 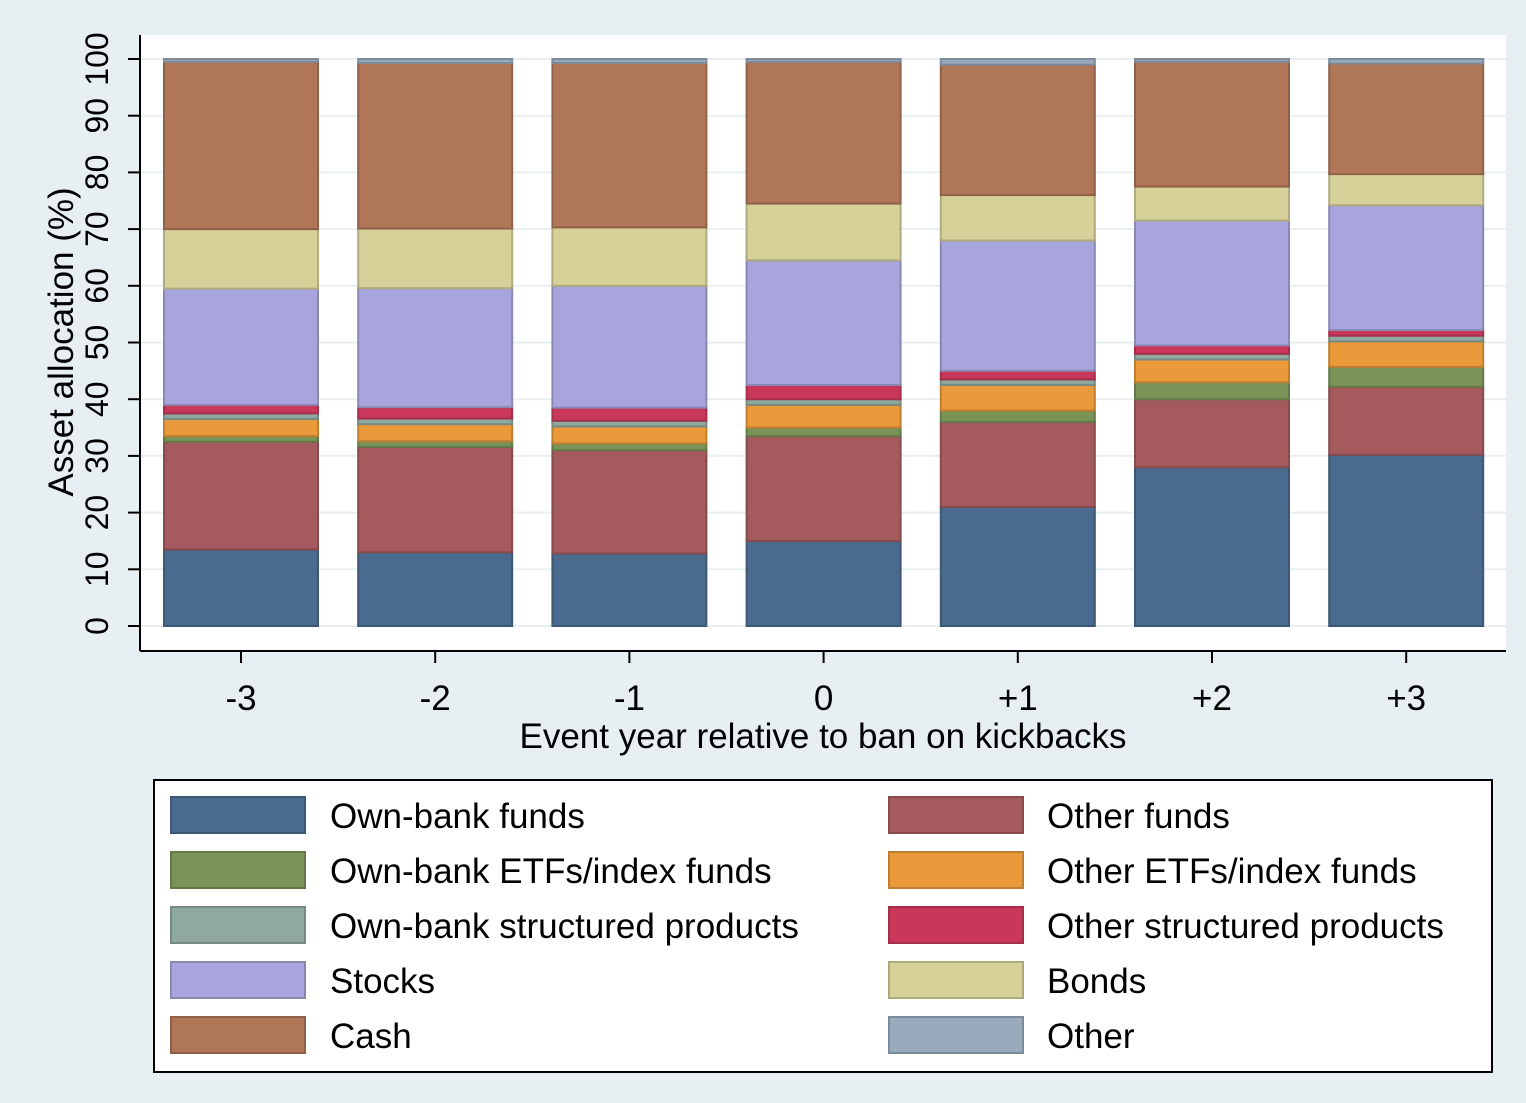 What do you see at coordinates (1245, 926) in the screenshot?
I see `legend-label: Other structured products` at bounding box center [1245, 926].